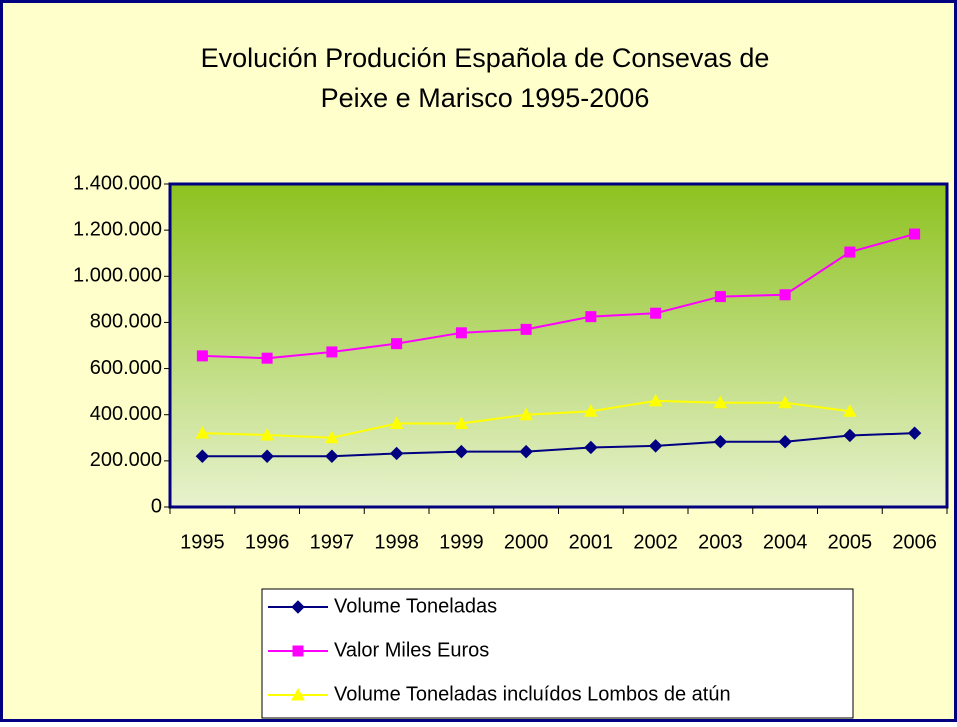 The image size is (957, 727). I want to click on x-tick-label: 1998, so click(396, 542).